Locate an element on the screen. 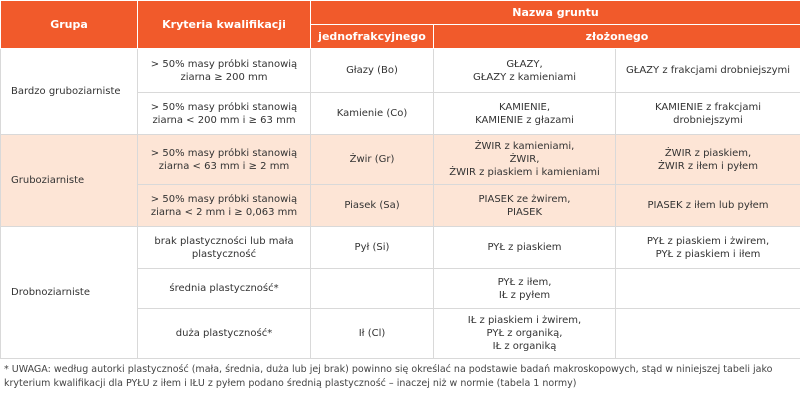 The width and height of the screenshot is (800, 401). cell: Piasek (Sa) is located at coordinates (372, 205).